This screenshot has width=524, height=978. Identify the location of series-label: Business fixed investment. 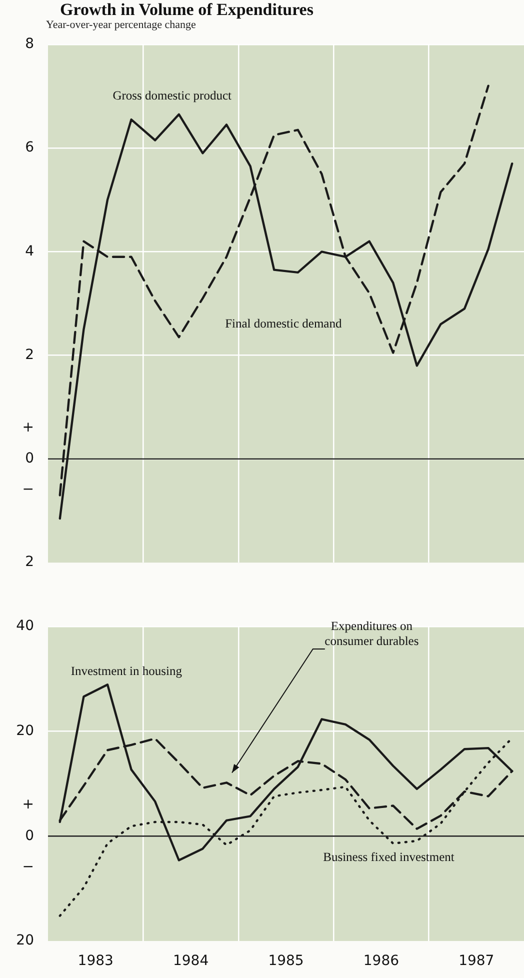
(389, 857).